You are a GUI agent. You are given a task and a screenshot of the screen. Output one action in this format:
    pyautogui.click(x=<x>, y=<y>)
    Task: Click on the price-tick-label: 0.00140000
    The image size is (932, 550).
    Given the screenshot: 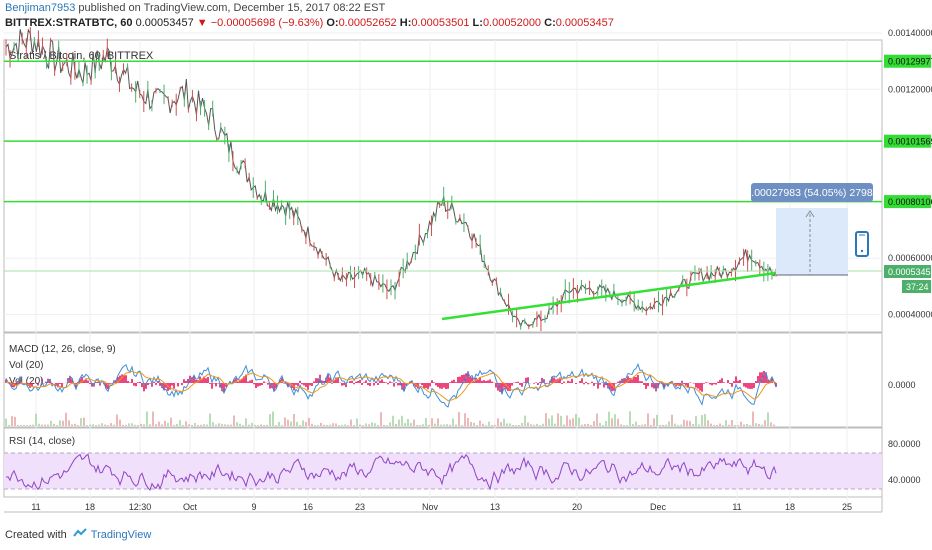 What is the action you would take?
    pyautogui.click(x=910, y=33)
    